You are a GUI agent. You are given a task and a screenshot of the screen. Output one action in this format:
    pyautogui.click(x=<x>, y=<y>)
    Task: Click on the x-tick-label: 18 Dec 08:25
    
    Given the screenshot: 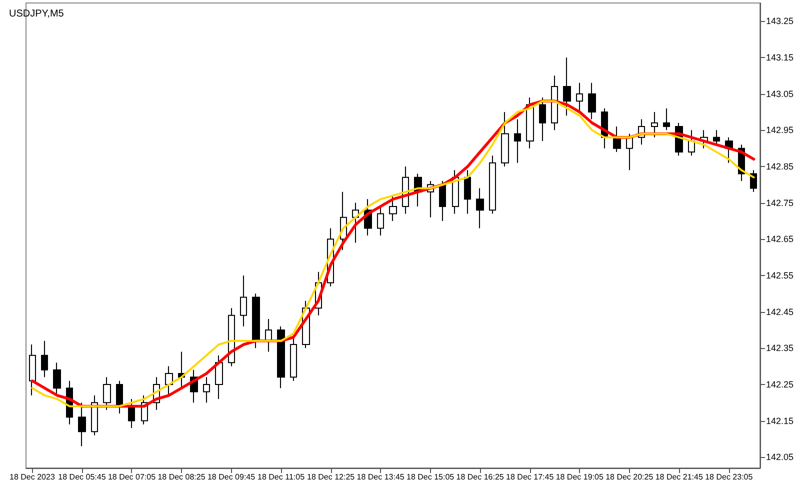 What is the action you would take?
    pyautogui.click(x=182, y=477)
    